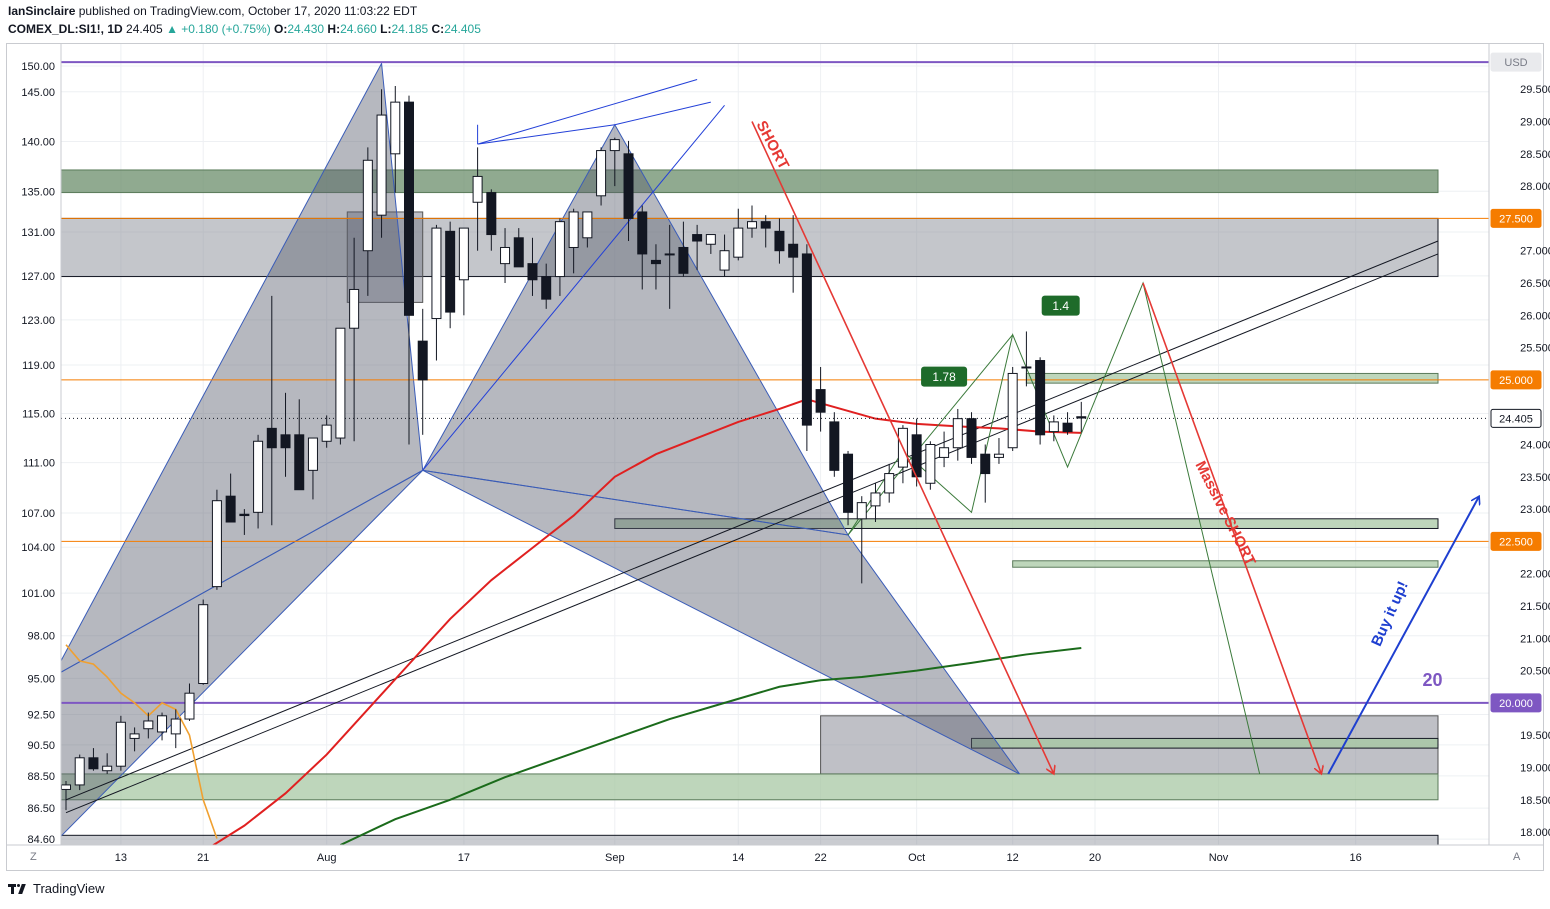  Describe the element at coordinates (327, 858) in the screenshot. I see `x-axis-tick-label: Aug` at that location.